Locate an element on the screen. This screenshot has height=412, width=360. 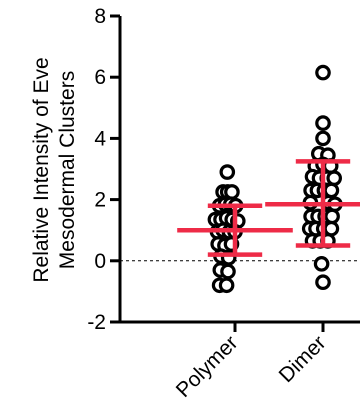
x-tick-label: Dimer is located at coordinates (303, 359).